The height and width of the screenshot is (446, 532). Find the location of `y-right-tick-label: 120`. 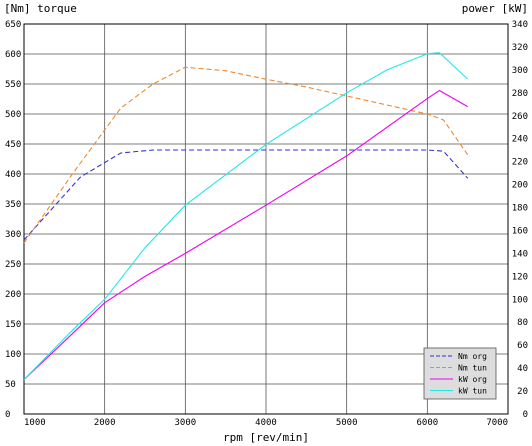

y-right-tick-label: 120 is located at coordinates (520, 277).